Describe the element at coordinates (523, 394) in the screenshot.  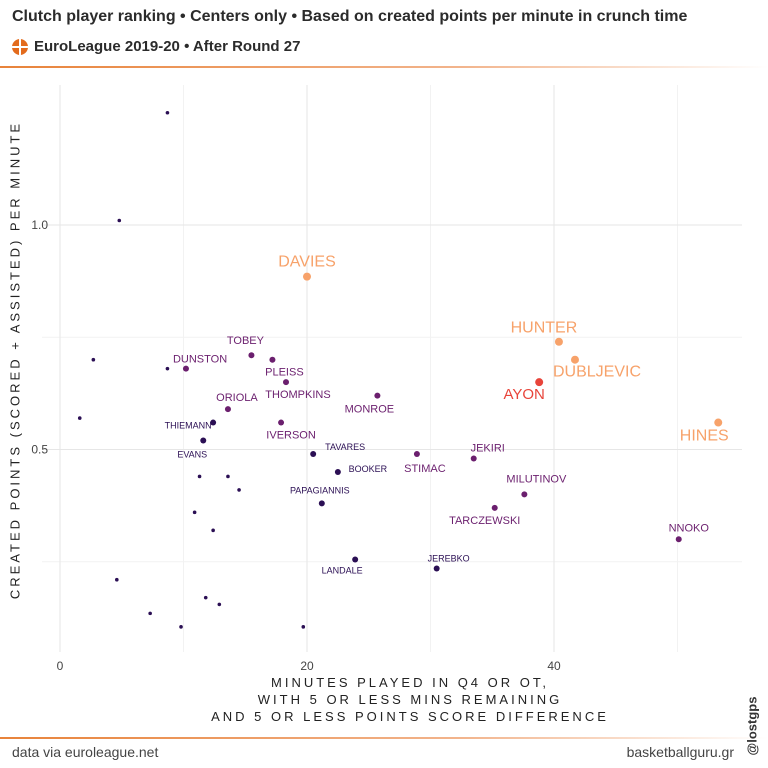
I see `point-label-ayon: AYON` at that location.